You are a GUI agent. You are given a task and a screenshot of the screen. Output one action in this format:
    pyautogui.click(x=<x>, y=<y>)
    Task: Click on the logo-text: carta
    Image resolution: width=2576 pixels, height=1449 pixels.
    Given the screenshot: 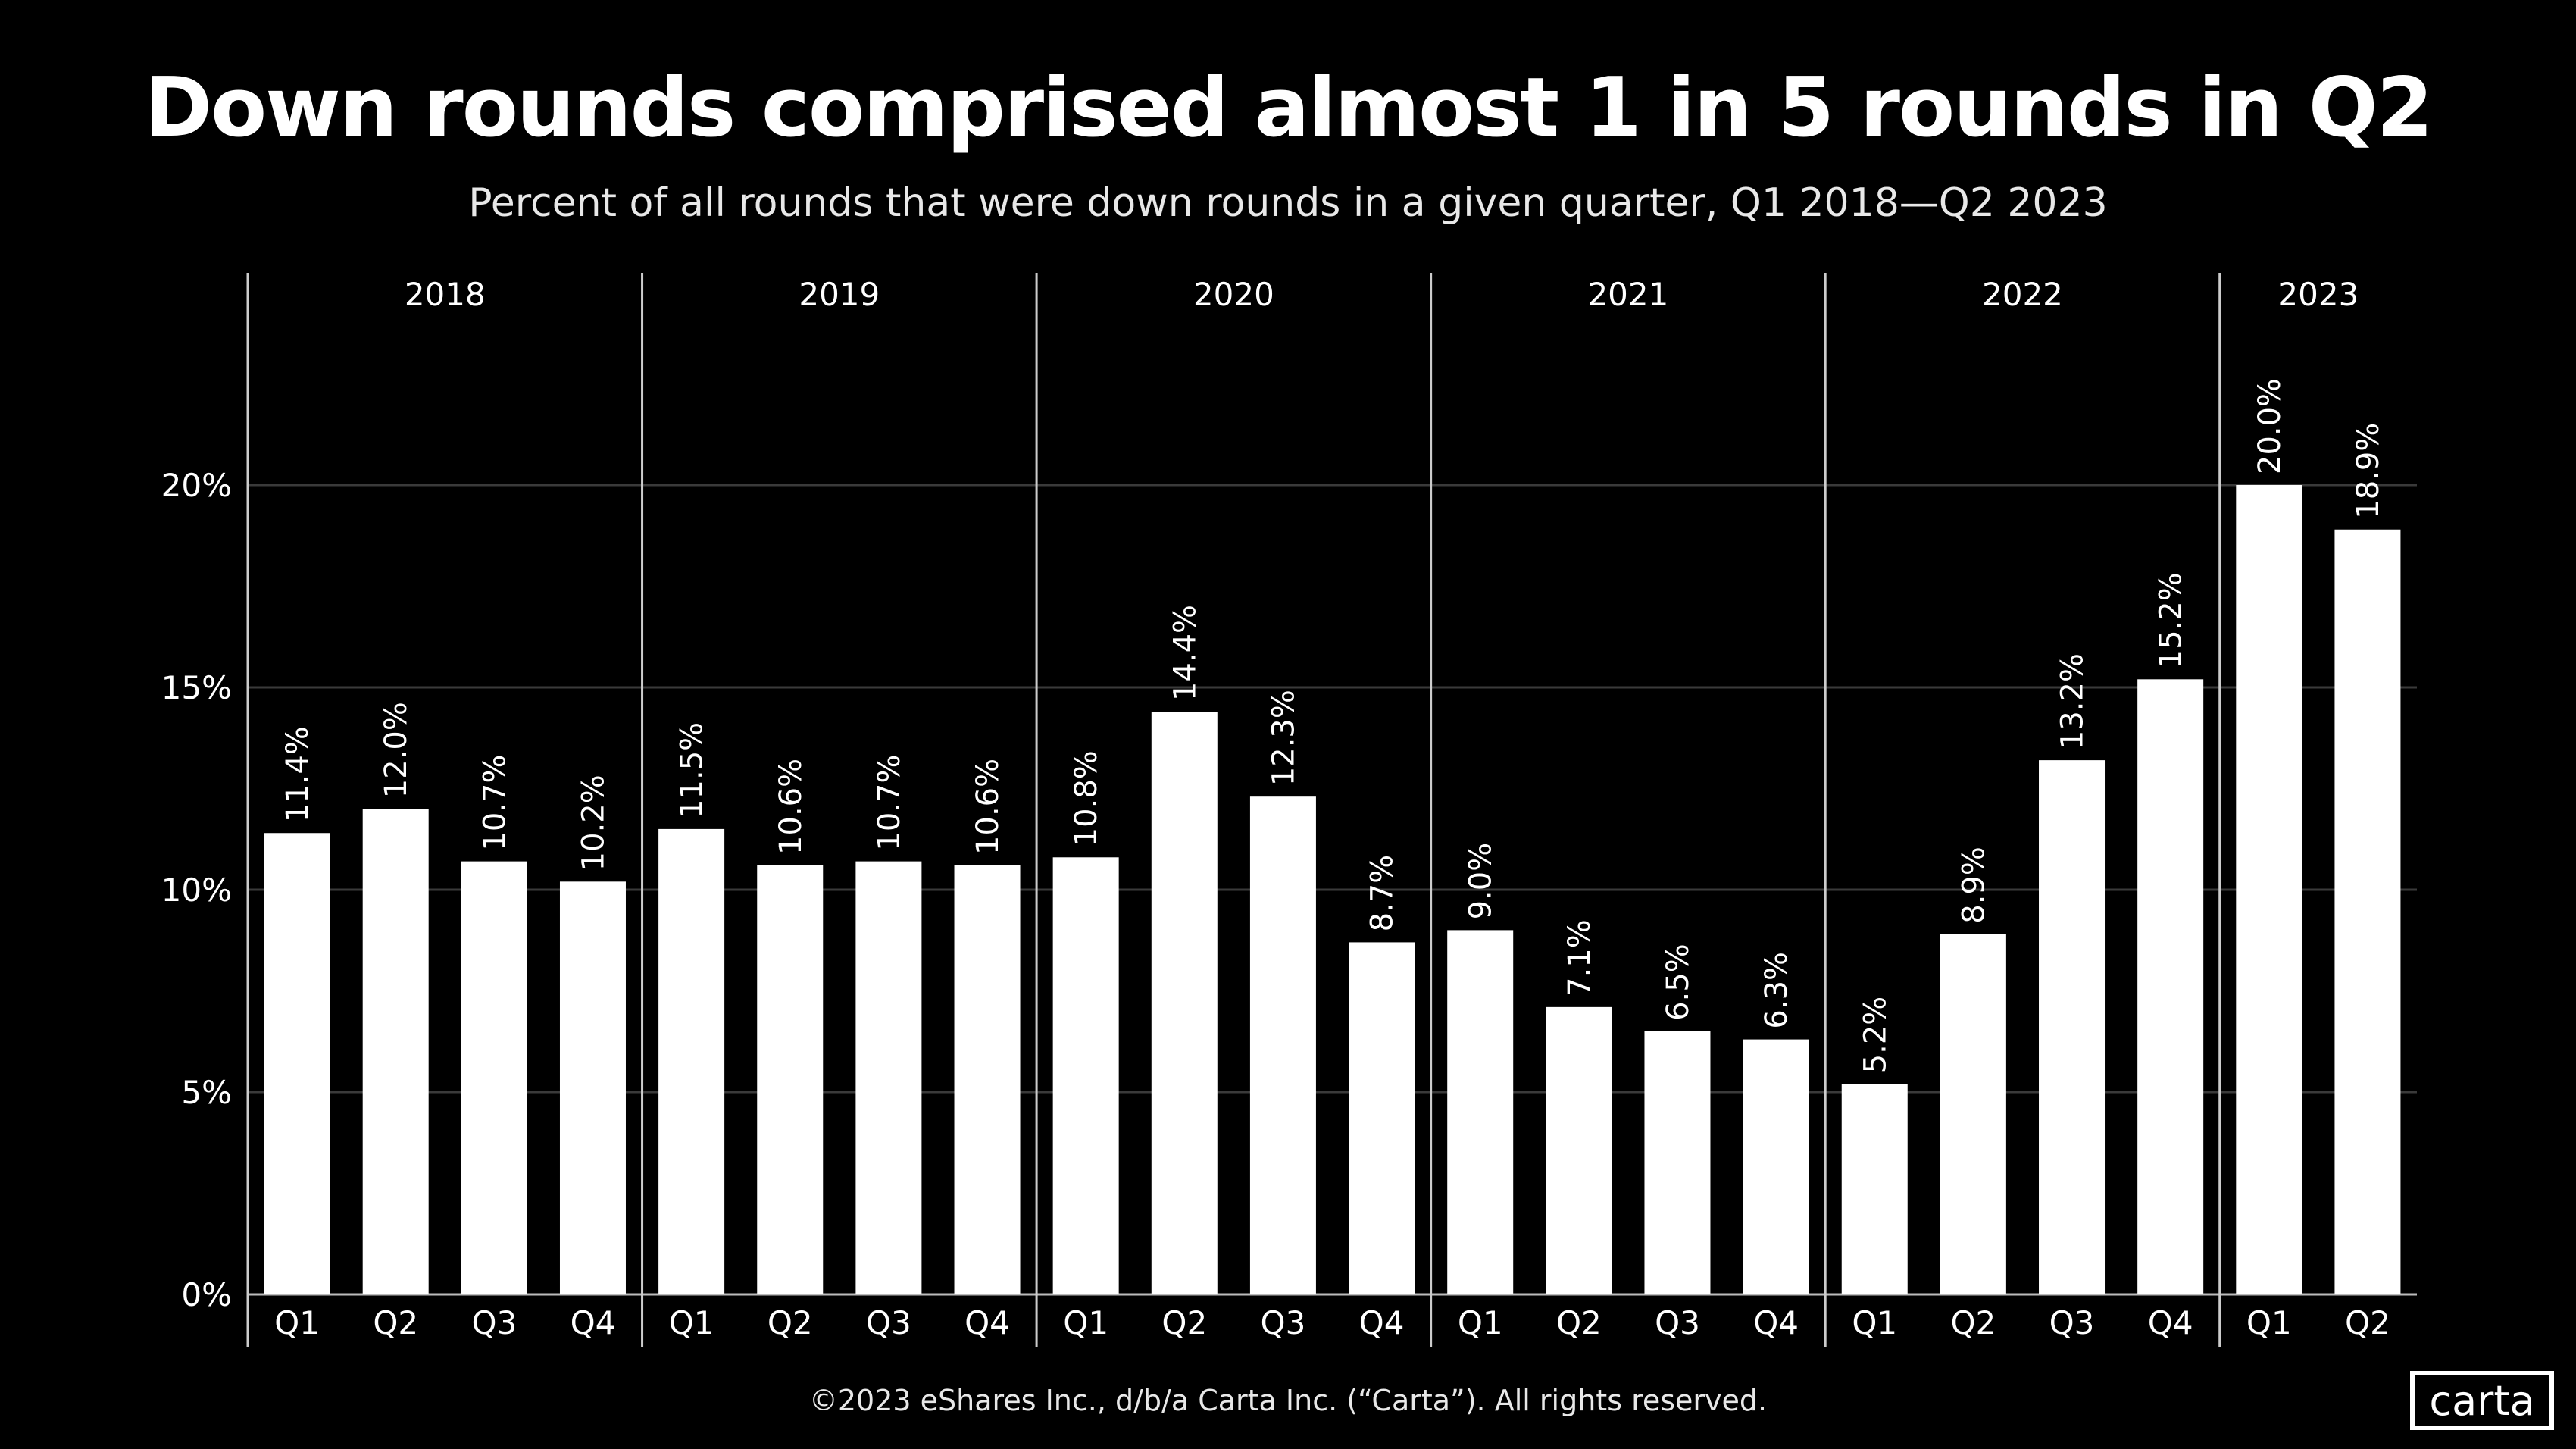 What is the action you would take?
    pyautogui.click(x=2482, y=1401)
    